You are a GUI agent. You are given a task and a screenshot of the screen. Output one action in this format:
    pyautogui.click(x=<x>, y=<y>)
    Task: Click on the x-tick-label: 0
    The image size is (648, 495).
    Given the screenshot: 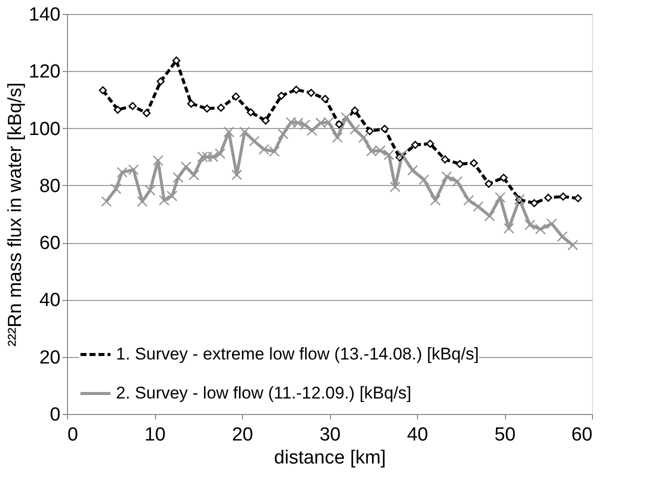 What is the action you would take?
    pyautogui.click(x=73, y=435)
    